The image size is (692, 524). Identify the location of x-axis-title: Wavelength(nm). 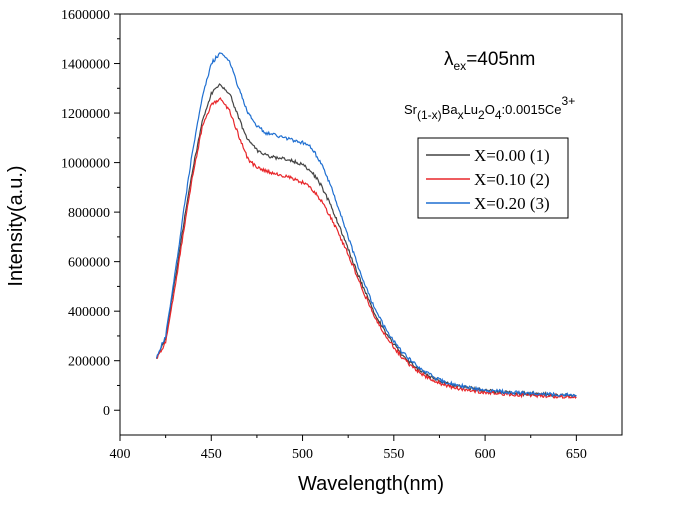
(371, 484).